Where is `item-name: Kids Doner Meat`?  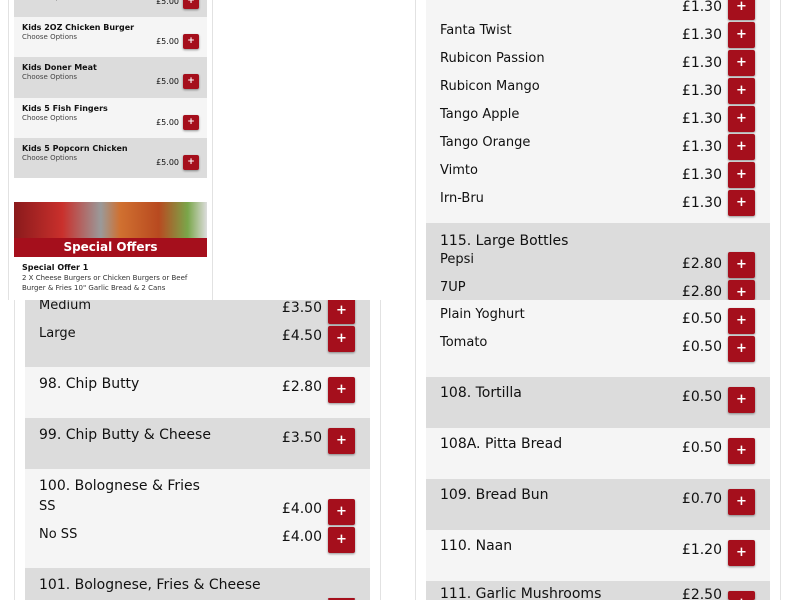
item-name: Kids Doner Meat is located at coordinates (59, 67).